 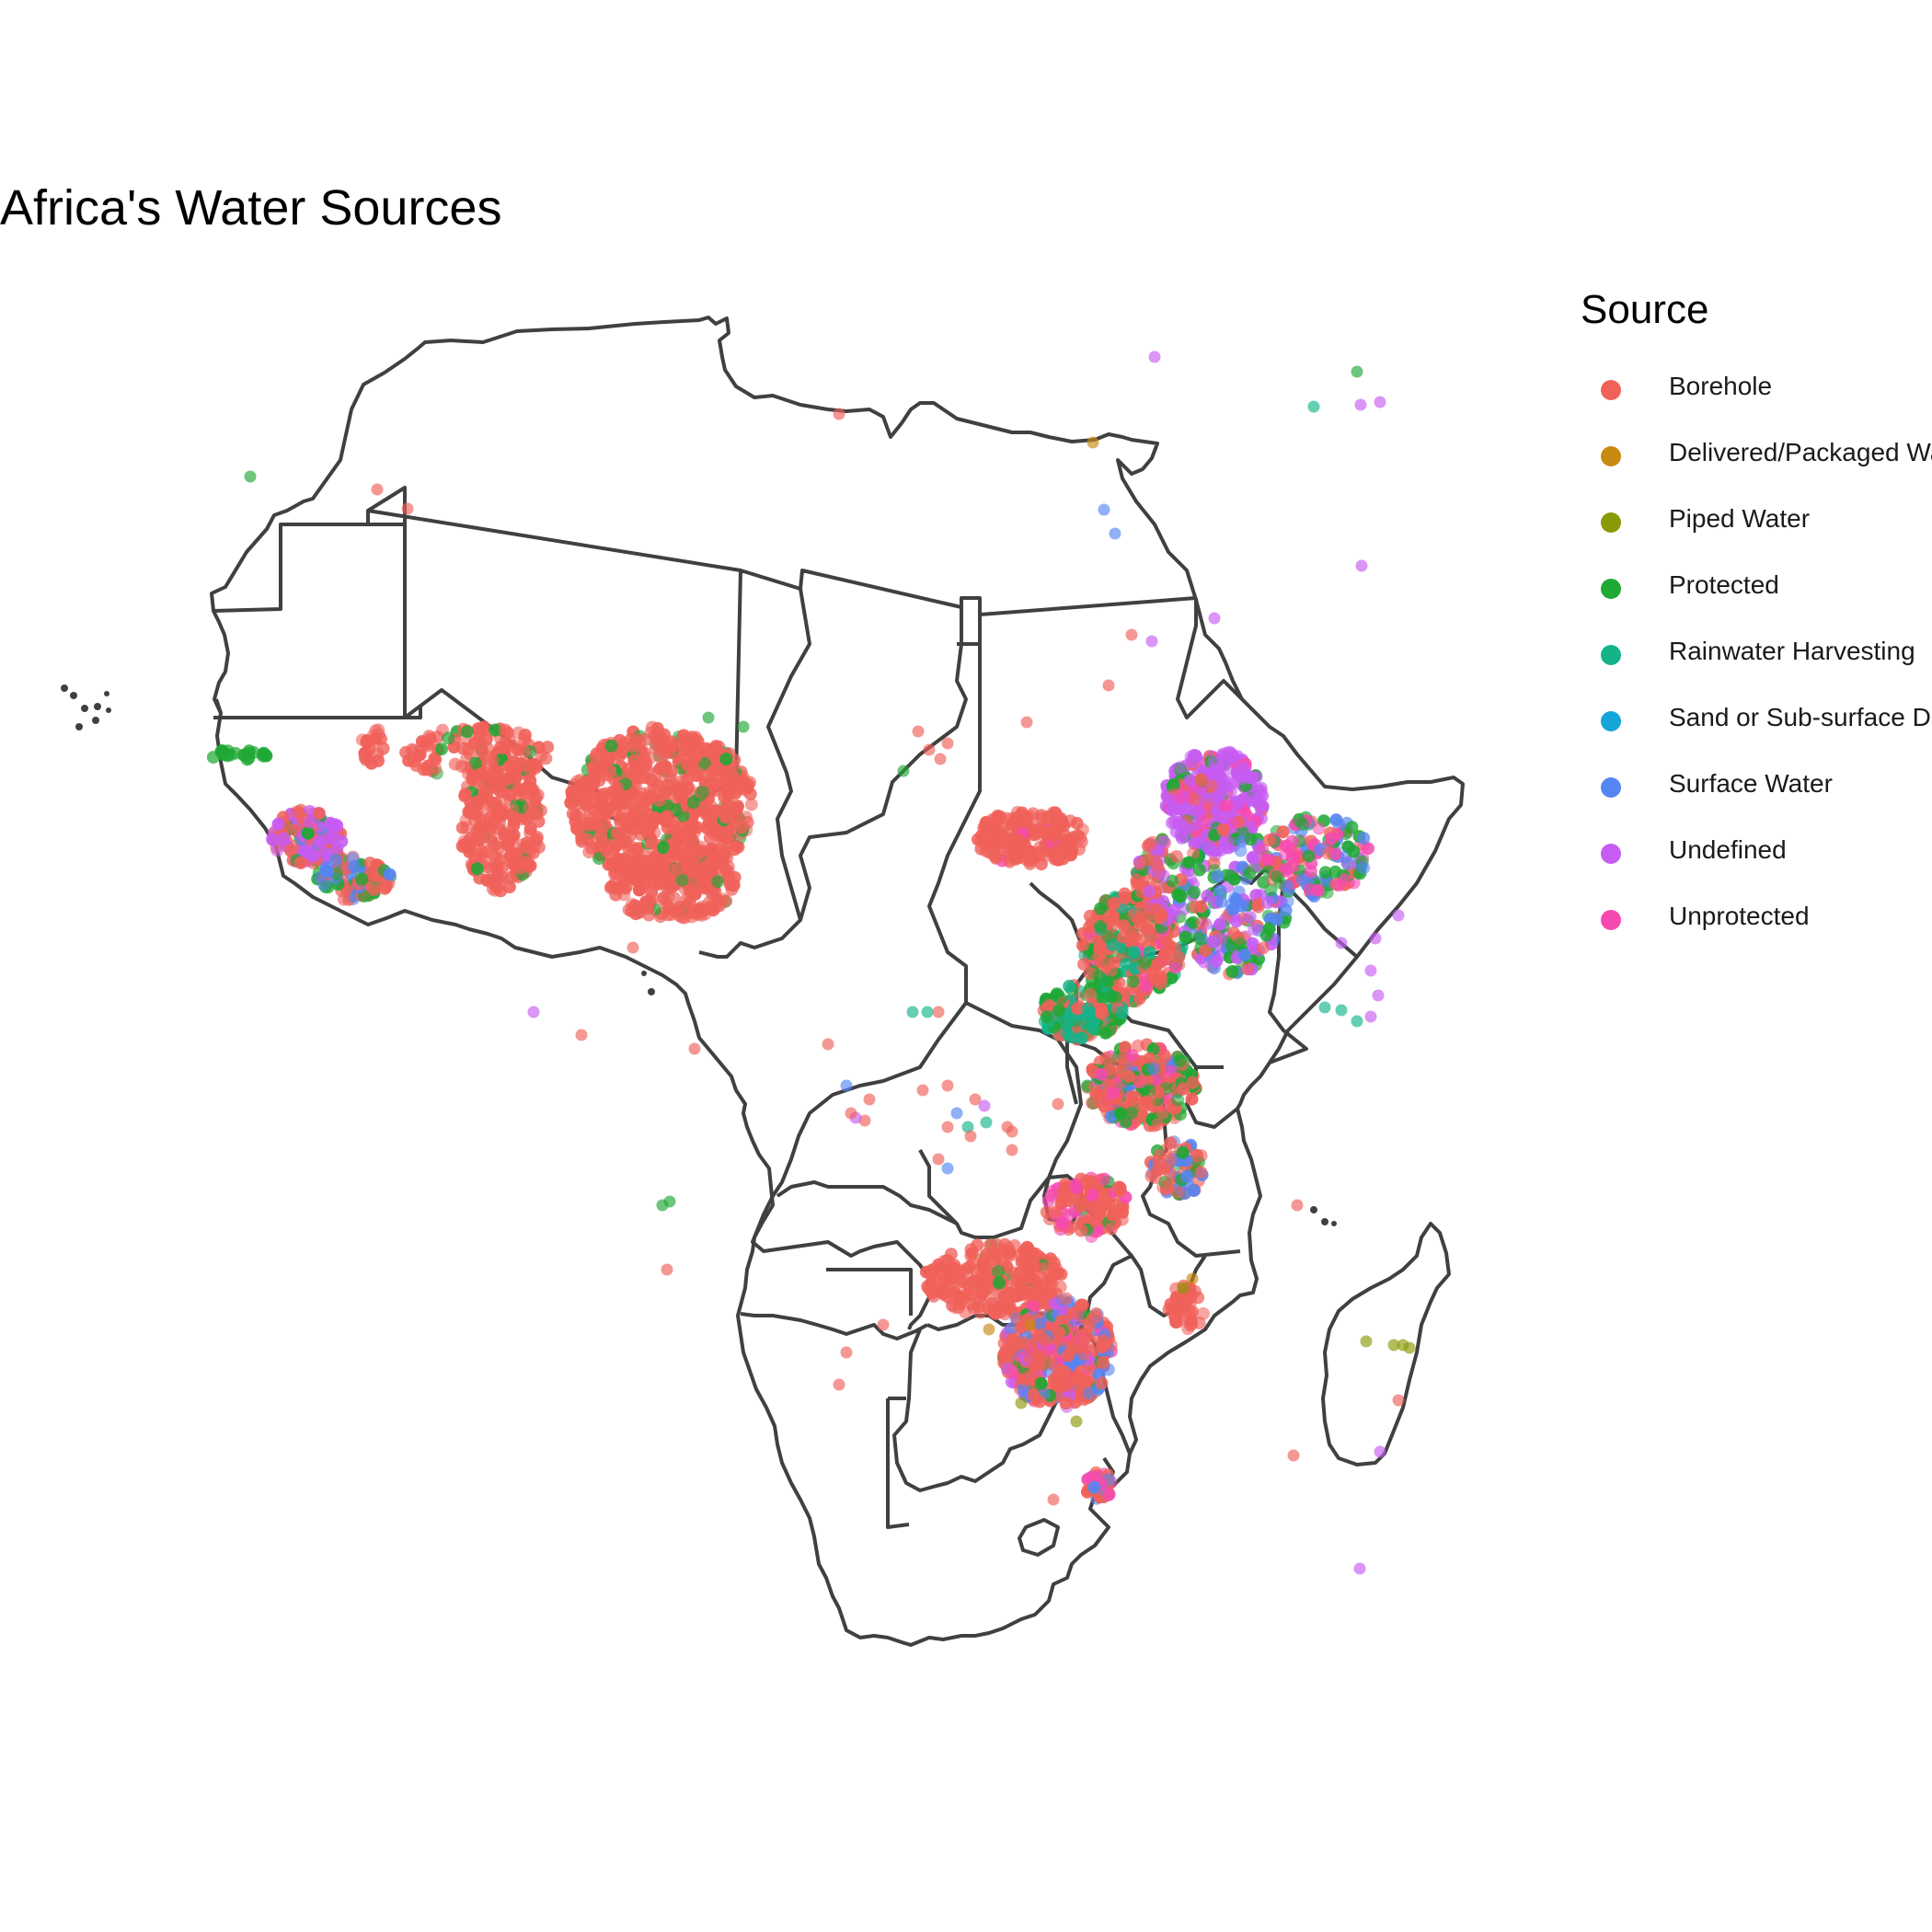 I want to click on legend-item: Unprotected, so click(x=1756, y=929).